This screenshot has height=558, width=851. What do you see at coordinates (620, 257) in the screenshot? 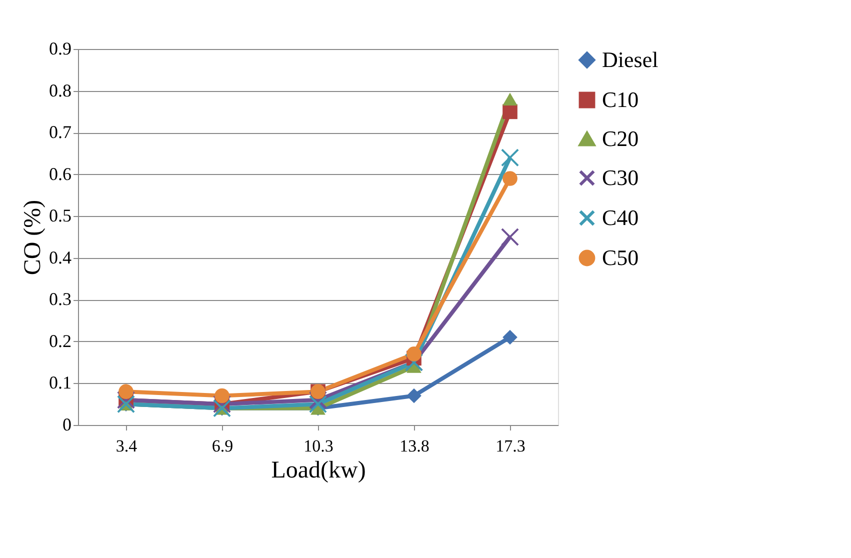
I see `legend-label: C50` at bounding box center [620, 257].